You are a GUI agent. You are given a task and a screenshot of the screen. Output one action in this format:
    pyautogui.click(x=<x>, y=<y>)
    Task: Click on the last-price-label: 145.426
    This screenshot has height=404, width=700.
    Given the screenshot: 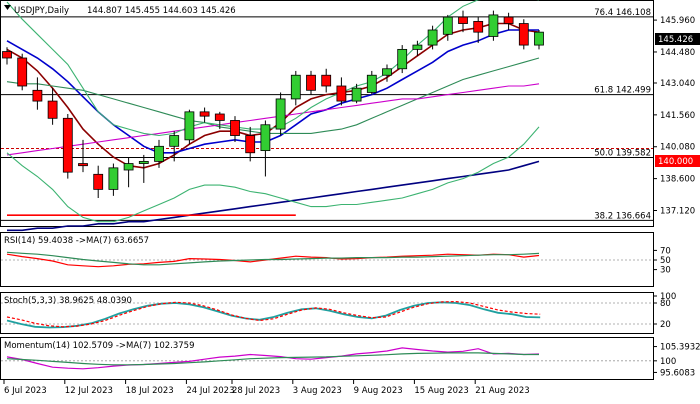 What is the action you would take?
    pyautogui.click(x=675, y=40)
    